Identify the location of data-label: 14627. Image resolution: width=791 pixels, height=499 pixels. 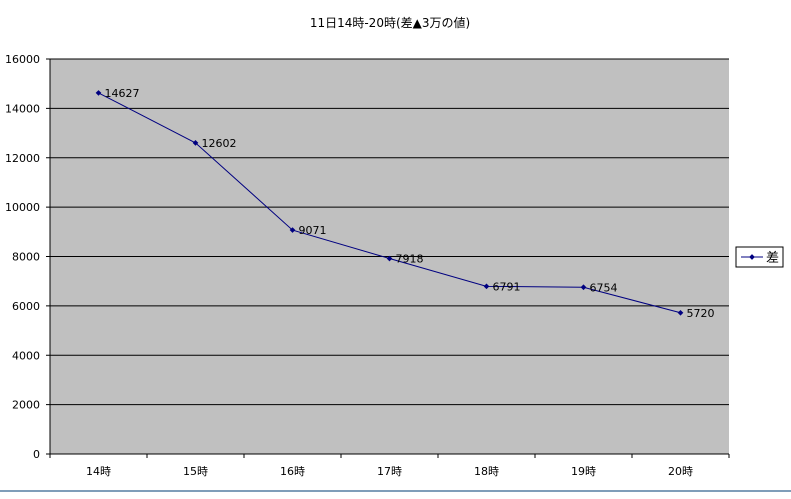
(122, 93).